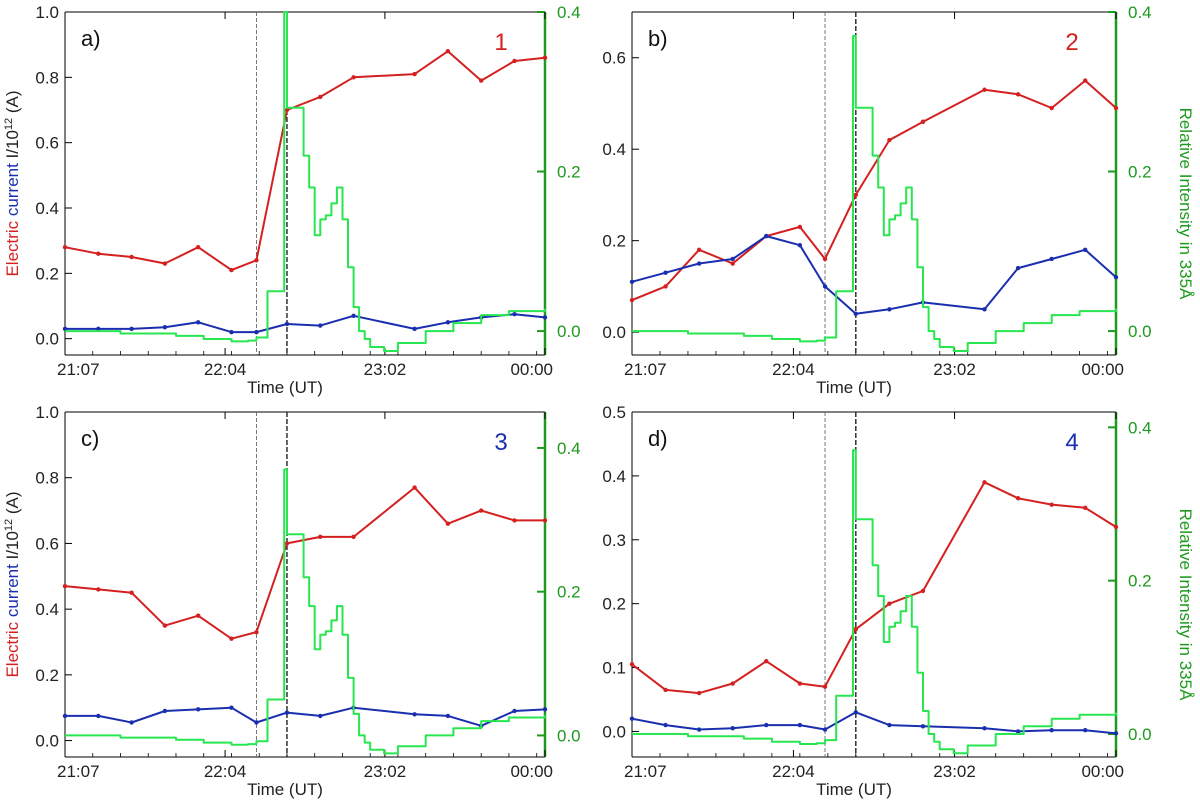  I want to click on right-y-axis-label: Relative Intensity in 335Å, so click(1185, 204).